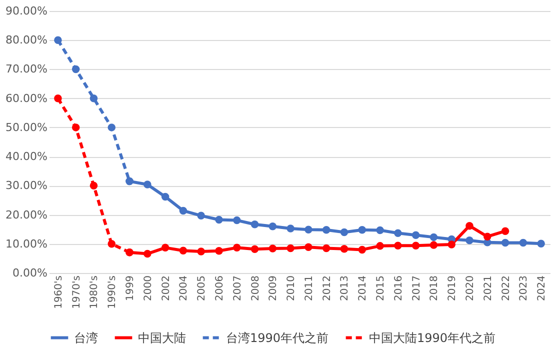  I want to click on y-tick-label: 10.00%, so click(27, 243).